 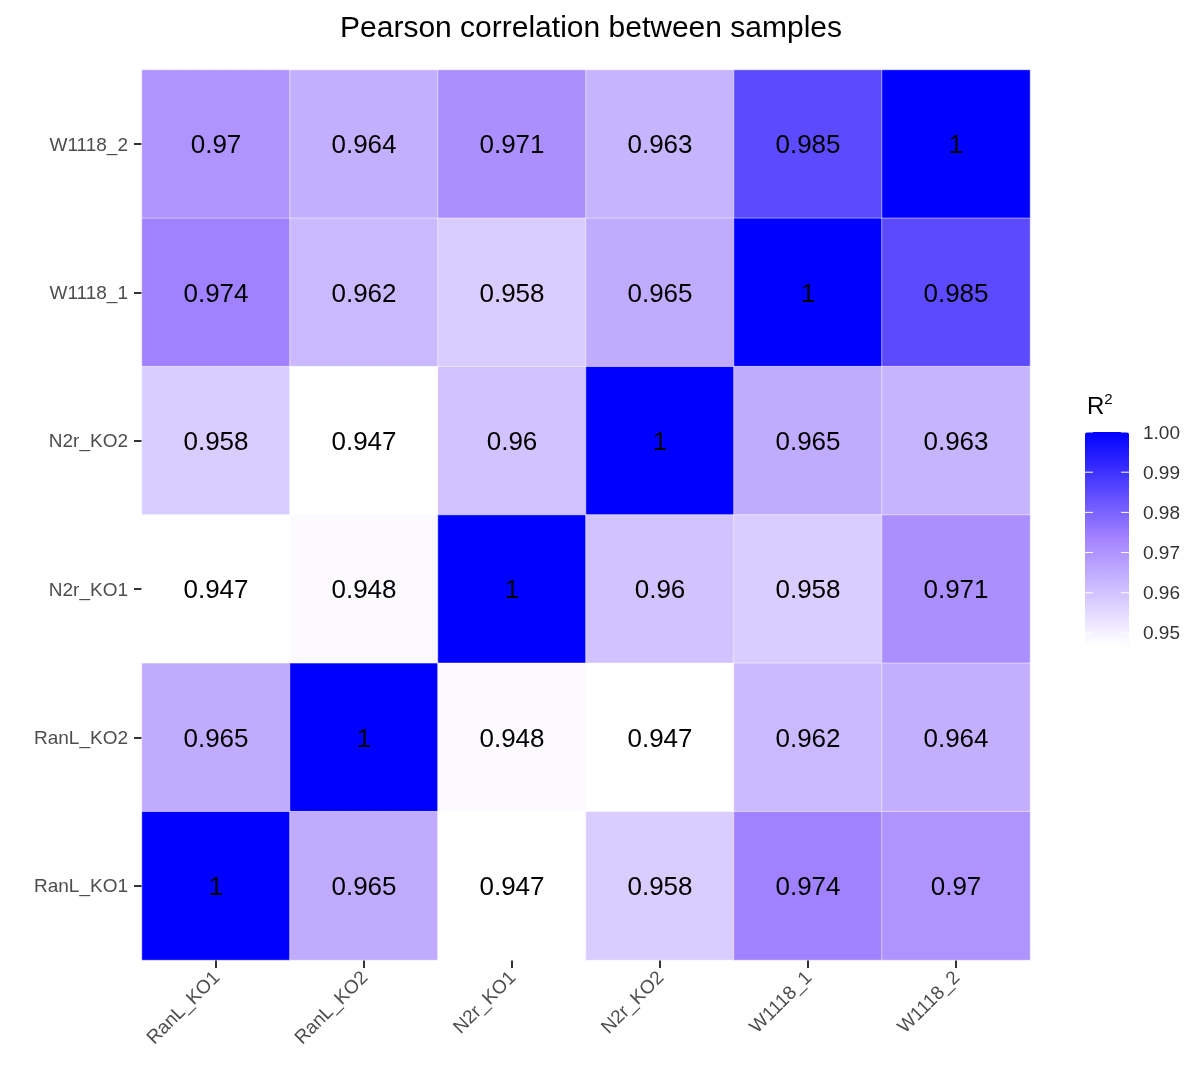 I want to click on y-tick-label: W1118_2, so click(x=88, y=144).